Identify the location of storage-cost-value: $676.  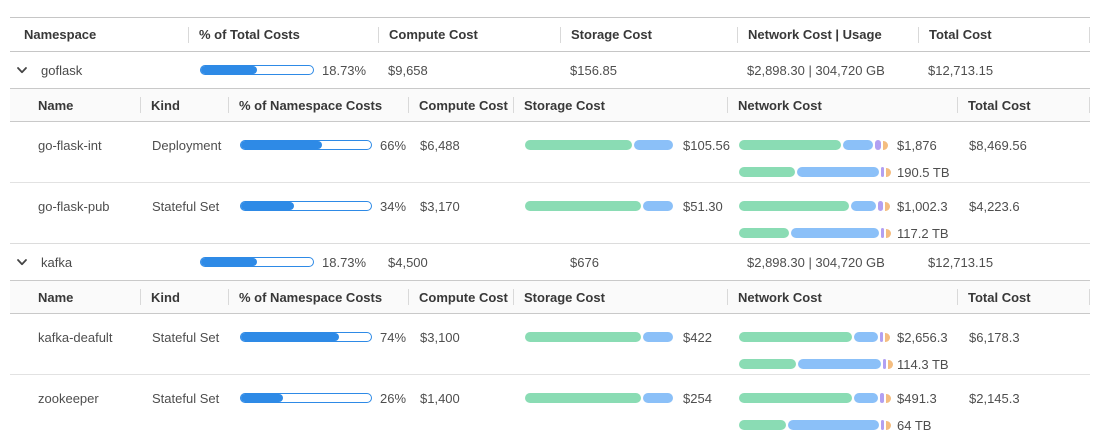
(584, 262).